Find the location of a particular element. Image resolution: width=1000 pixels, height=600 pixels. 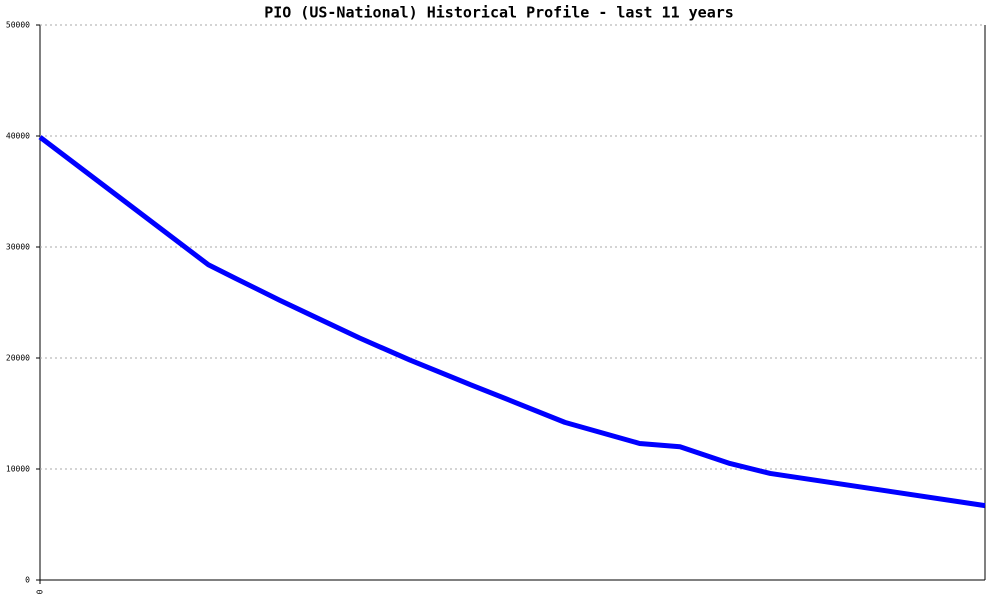

y-tick-label: 0 is located at coordinates (27, 580).